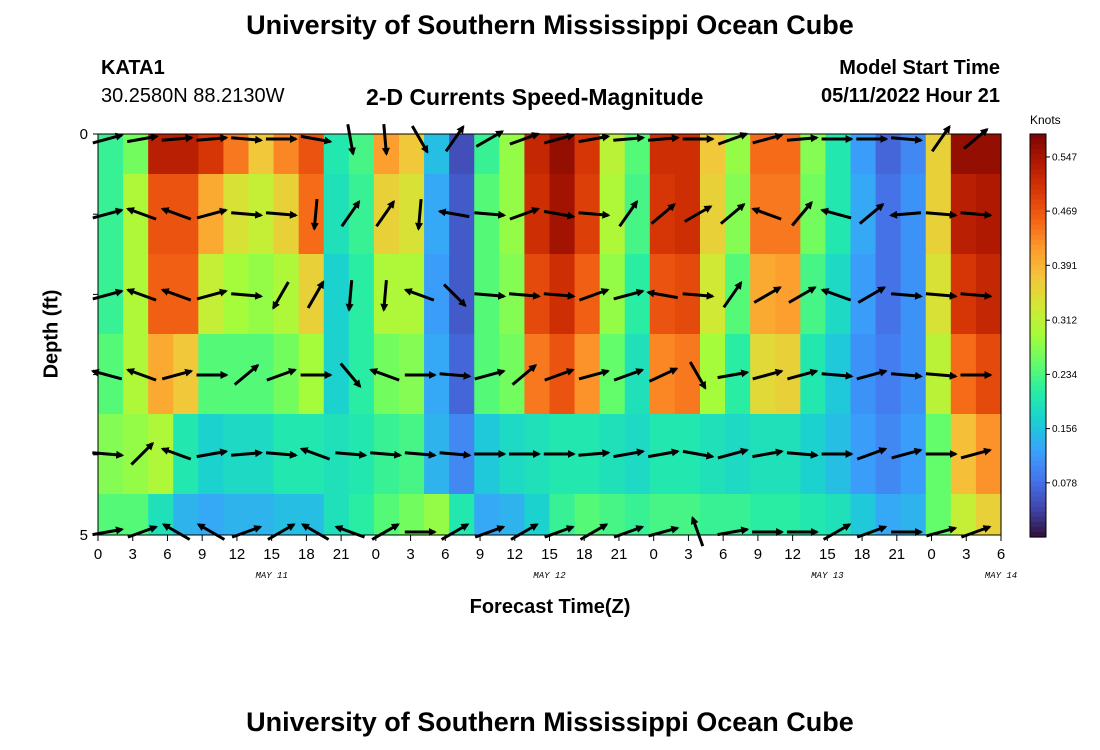  What do you see at coordinates (133, 554) in the screenshot?
I see `x-tick-label: 3` at bounding box center [133, 554].